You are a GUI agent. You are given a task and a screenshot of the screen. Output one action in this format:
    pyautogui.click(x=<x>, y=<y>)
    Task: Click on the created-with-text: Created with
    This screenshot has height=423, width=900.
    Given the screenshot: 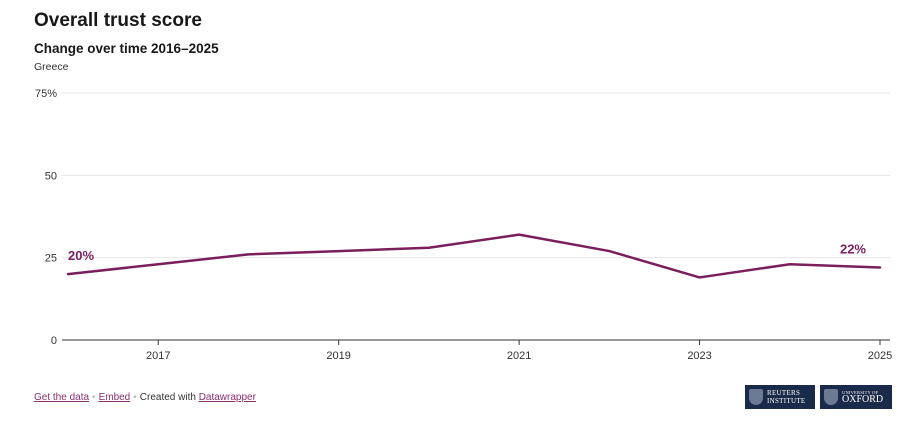 What is the action you would take?
    pyautogui.click(x=167, y=397)
    